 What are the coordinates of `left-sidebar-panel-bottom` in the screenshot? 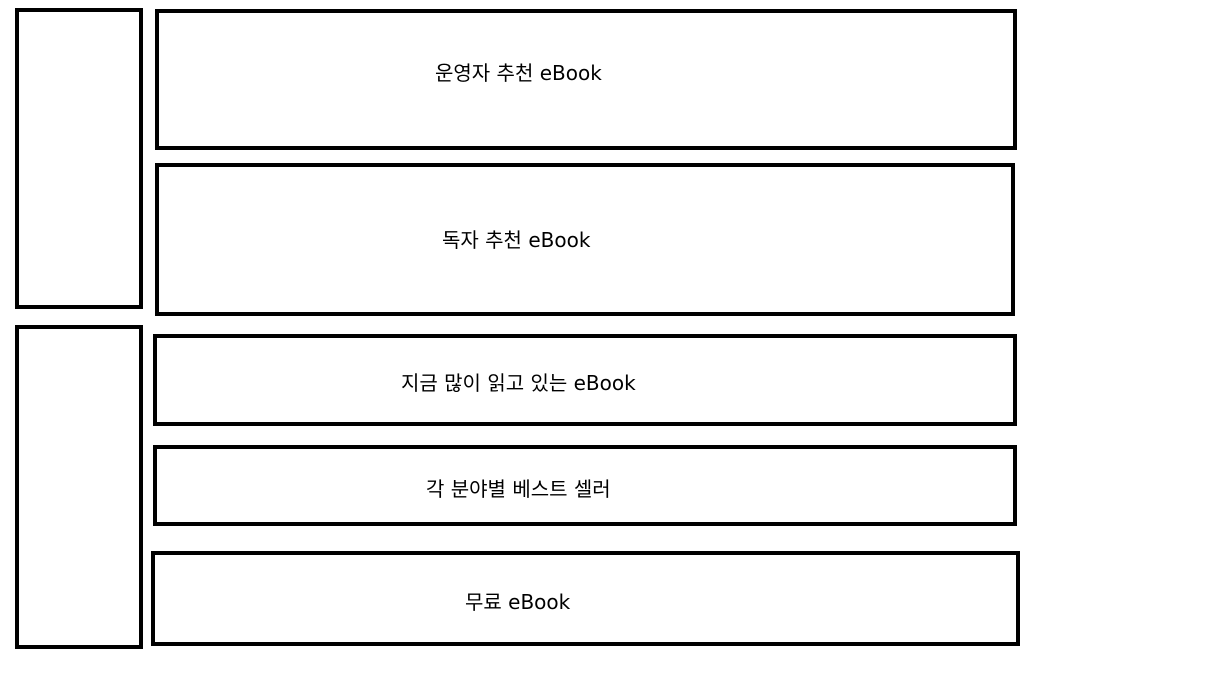 It's located at (79, 487).